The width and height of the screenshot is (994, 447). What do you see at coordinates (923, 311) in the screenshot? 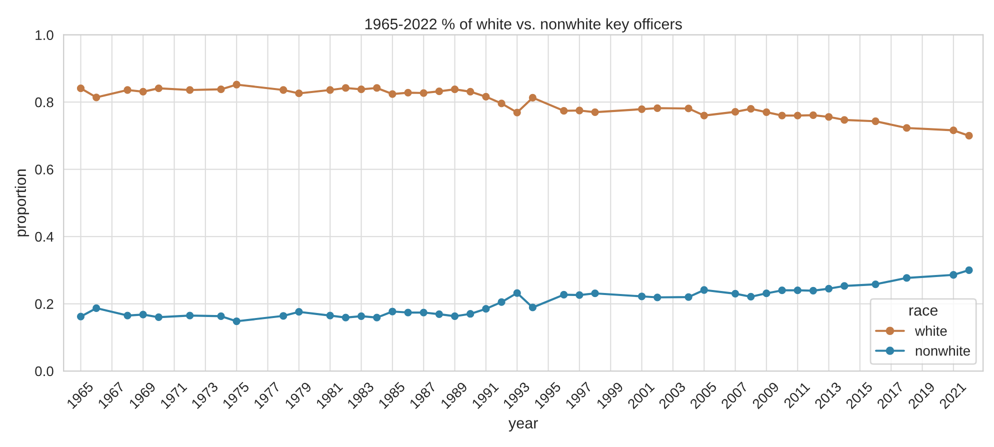
I see `legend-title: race` at bounding box center [923, 311].